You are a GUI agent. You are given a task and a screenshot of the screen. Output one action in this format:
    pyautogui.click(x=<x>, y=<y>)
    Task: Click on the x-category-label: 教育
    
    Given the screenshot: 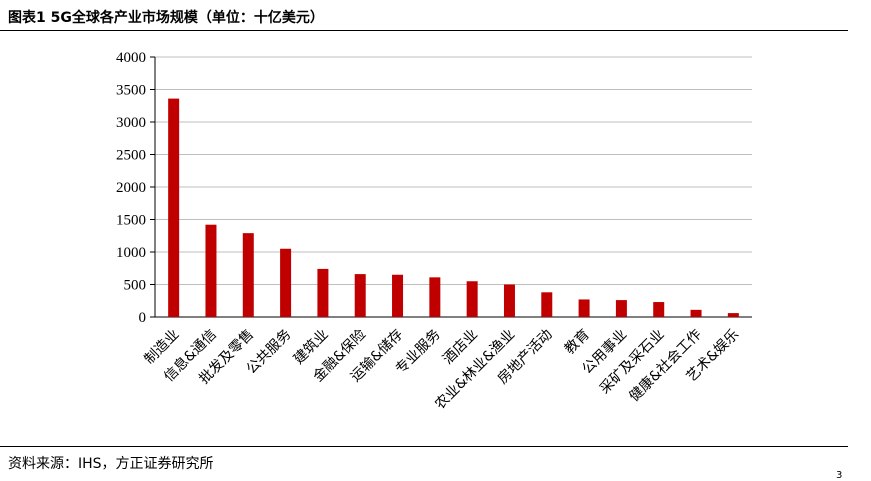 What is the action you would take?
    pyautogui.click(x=577, y=342)
    